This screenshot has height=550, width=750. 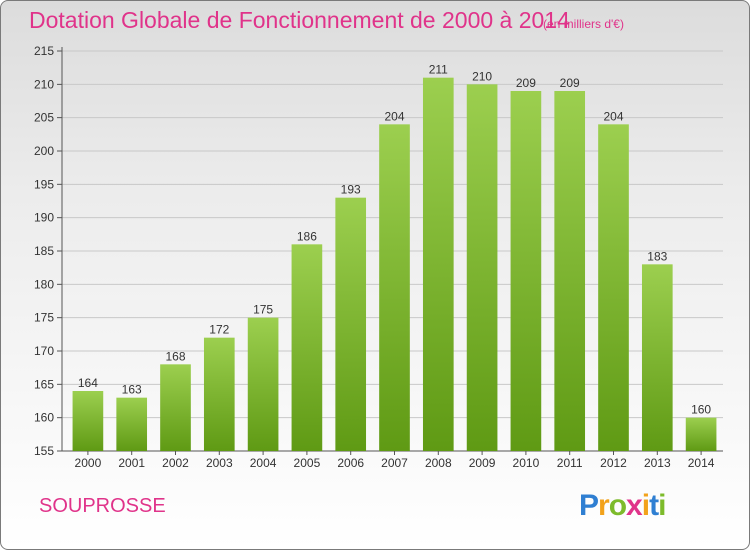 I want to click on proxiti-logo: Proxiti, so click(x=622, y=506).